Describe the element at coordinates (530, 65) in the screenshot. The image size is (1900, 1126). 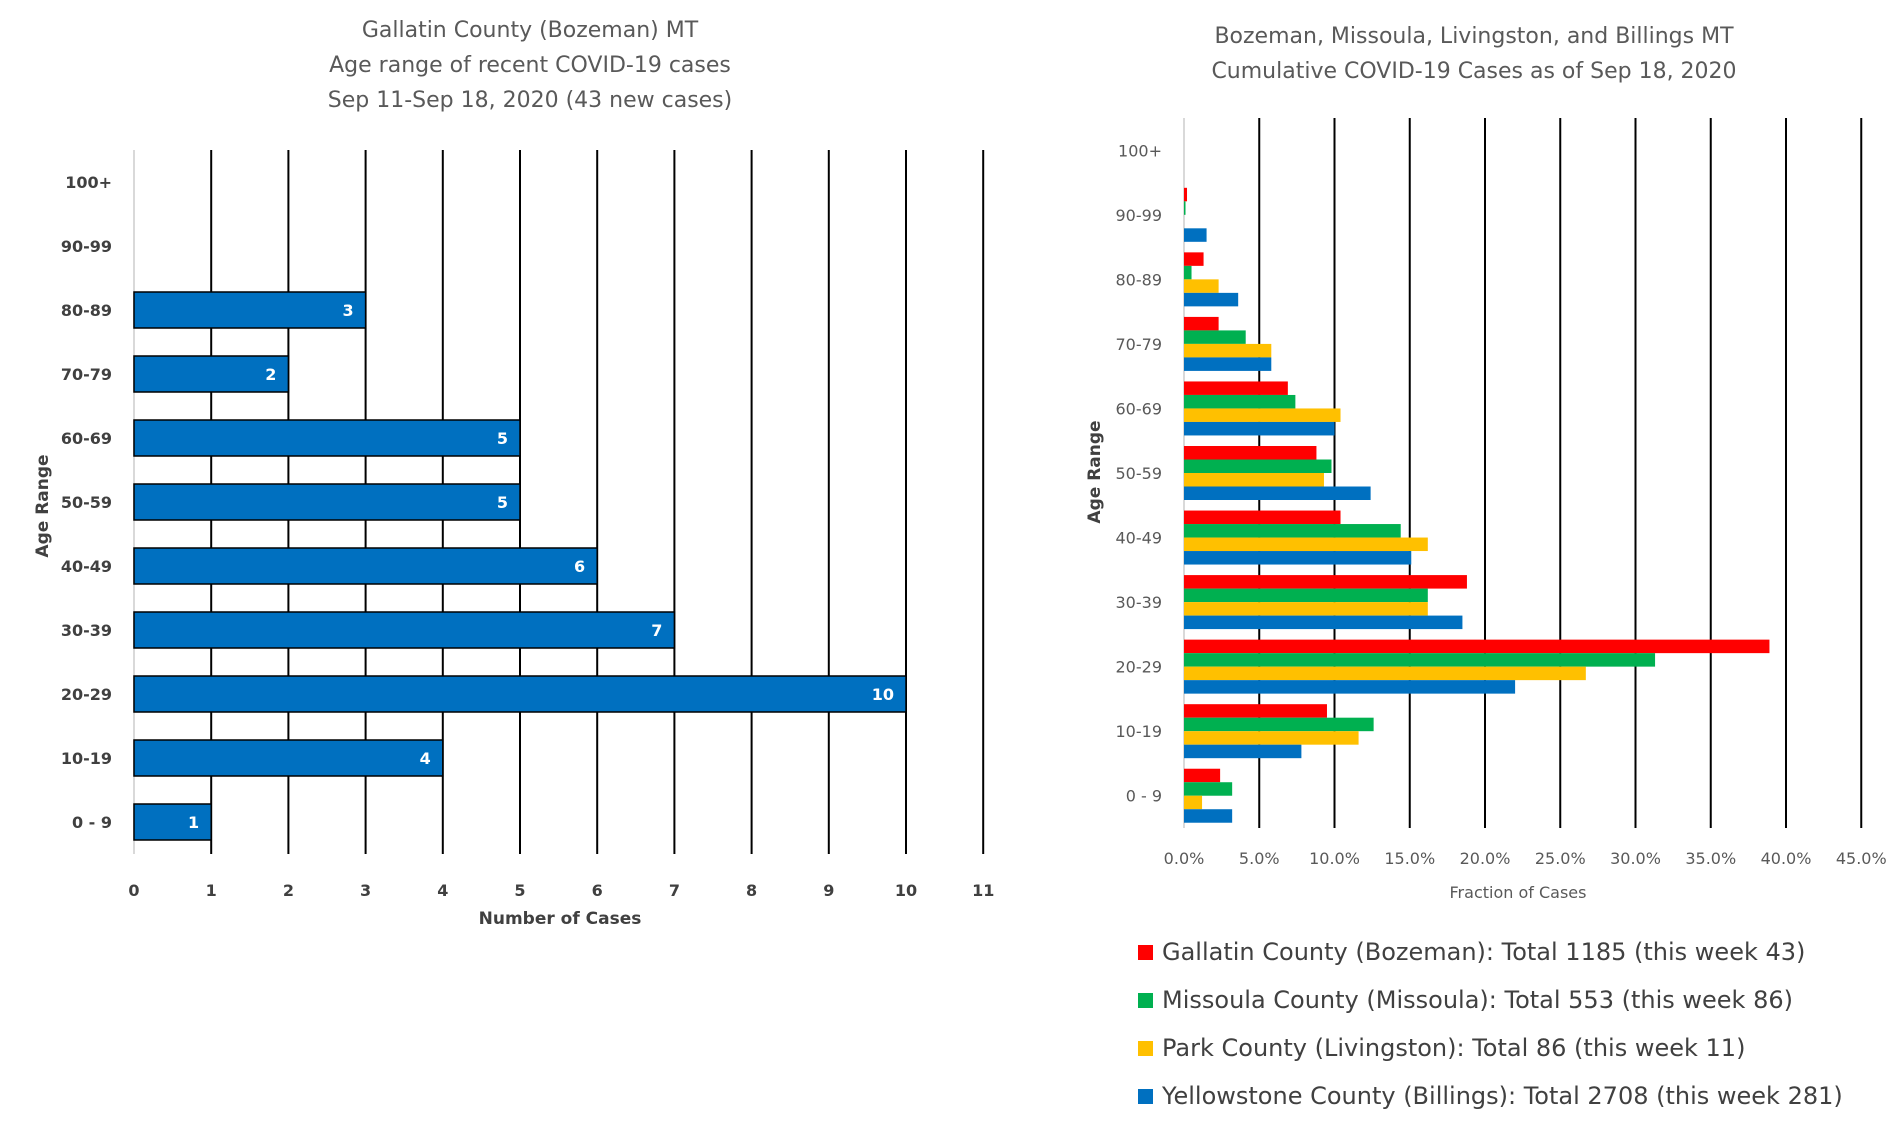
I see `left-title-line-2: Age range of recent COVID-19 cases` at that location.